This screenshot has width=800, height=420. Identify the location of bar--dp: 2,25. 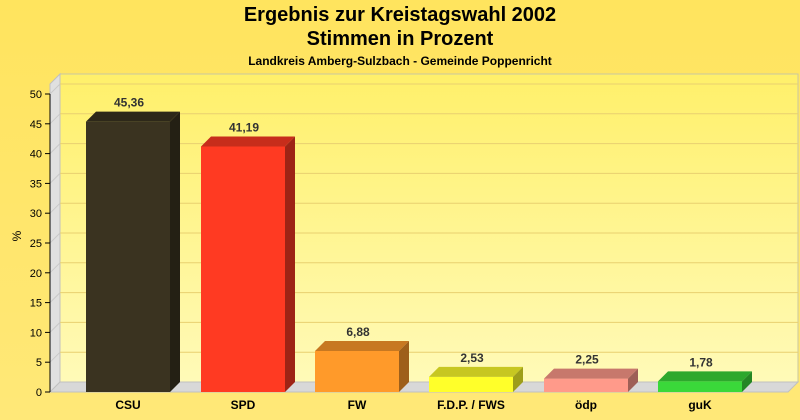
(591, 372).